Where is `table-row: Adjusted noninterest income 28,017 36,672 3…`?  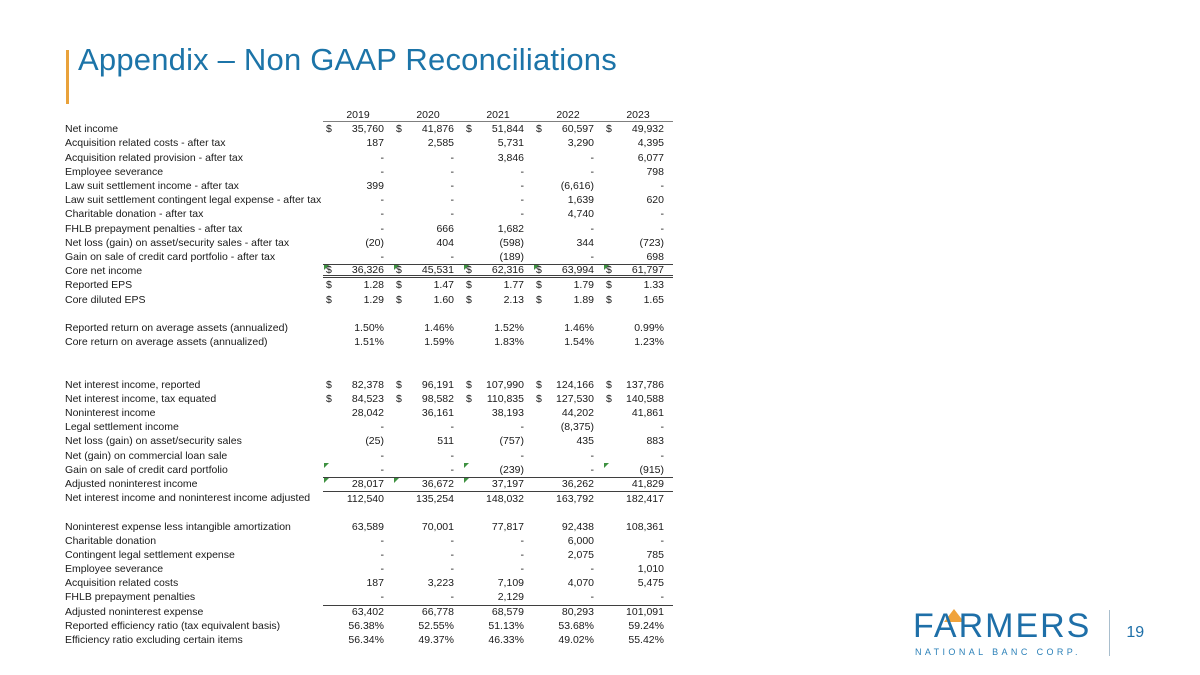
table-row: Adjusted noninterest income 28,017 36,672 3… is located at coordinates (369, 483).